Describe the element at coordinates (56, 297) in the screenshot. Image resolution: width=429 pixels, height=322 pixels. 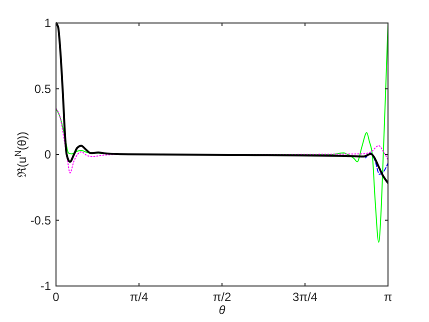
I see `x-tick-label: 0` at that location.